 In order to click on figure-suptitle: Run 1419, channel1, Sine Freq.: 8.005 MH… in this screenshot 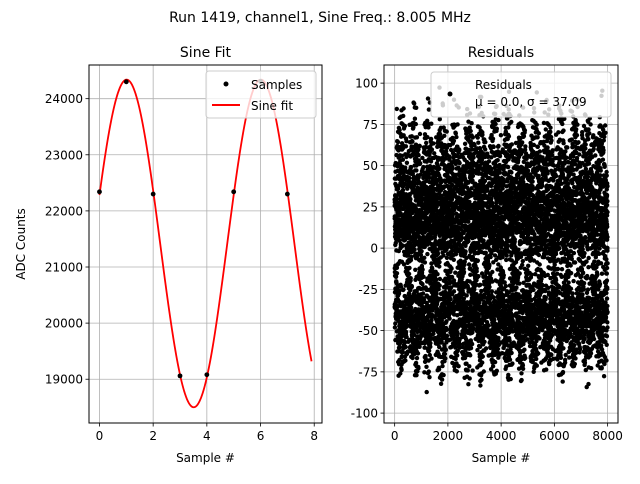, I will do `click(320, 18)`.